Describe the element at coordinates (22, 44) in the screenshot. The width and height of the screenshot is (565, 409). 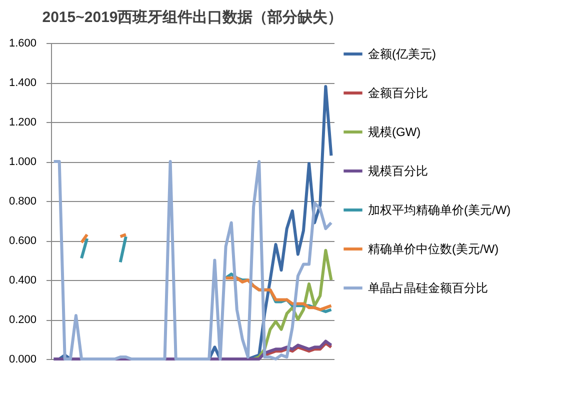
I see `y-tick-label: 1.600` at that location.